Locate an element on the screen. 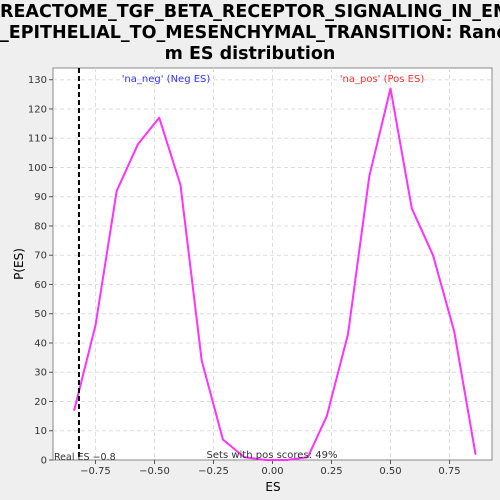  y-axis-label: P(ES) is located at coordinates (19, 264).